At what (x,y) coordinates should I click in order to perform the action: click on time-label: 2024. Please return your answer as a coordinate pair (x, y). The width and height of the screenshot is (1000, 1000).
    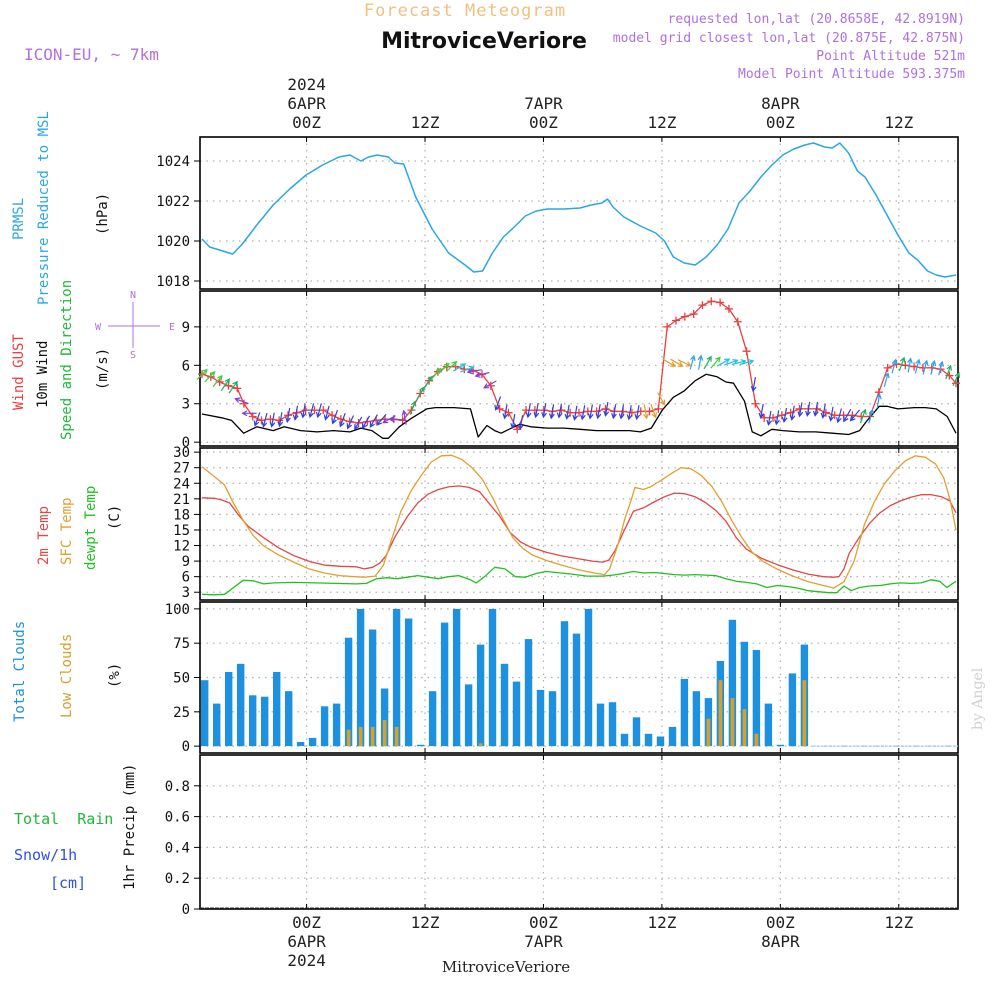
    Looking at the image, I should click on (306, 84).